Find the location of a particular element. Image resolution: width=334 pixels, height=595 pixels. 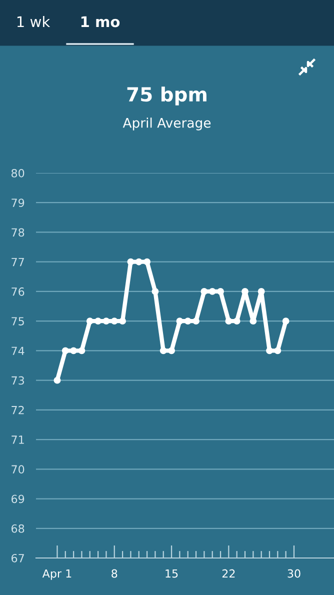

x-tick-label: Apr 1 is located at coordinates (57, 574).